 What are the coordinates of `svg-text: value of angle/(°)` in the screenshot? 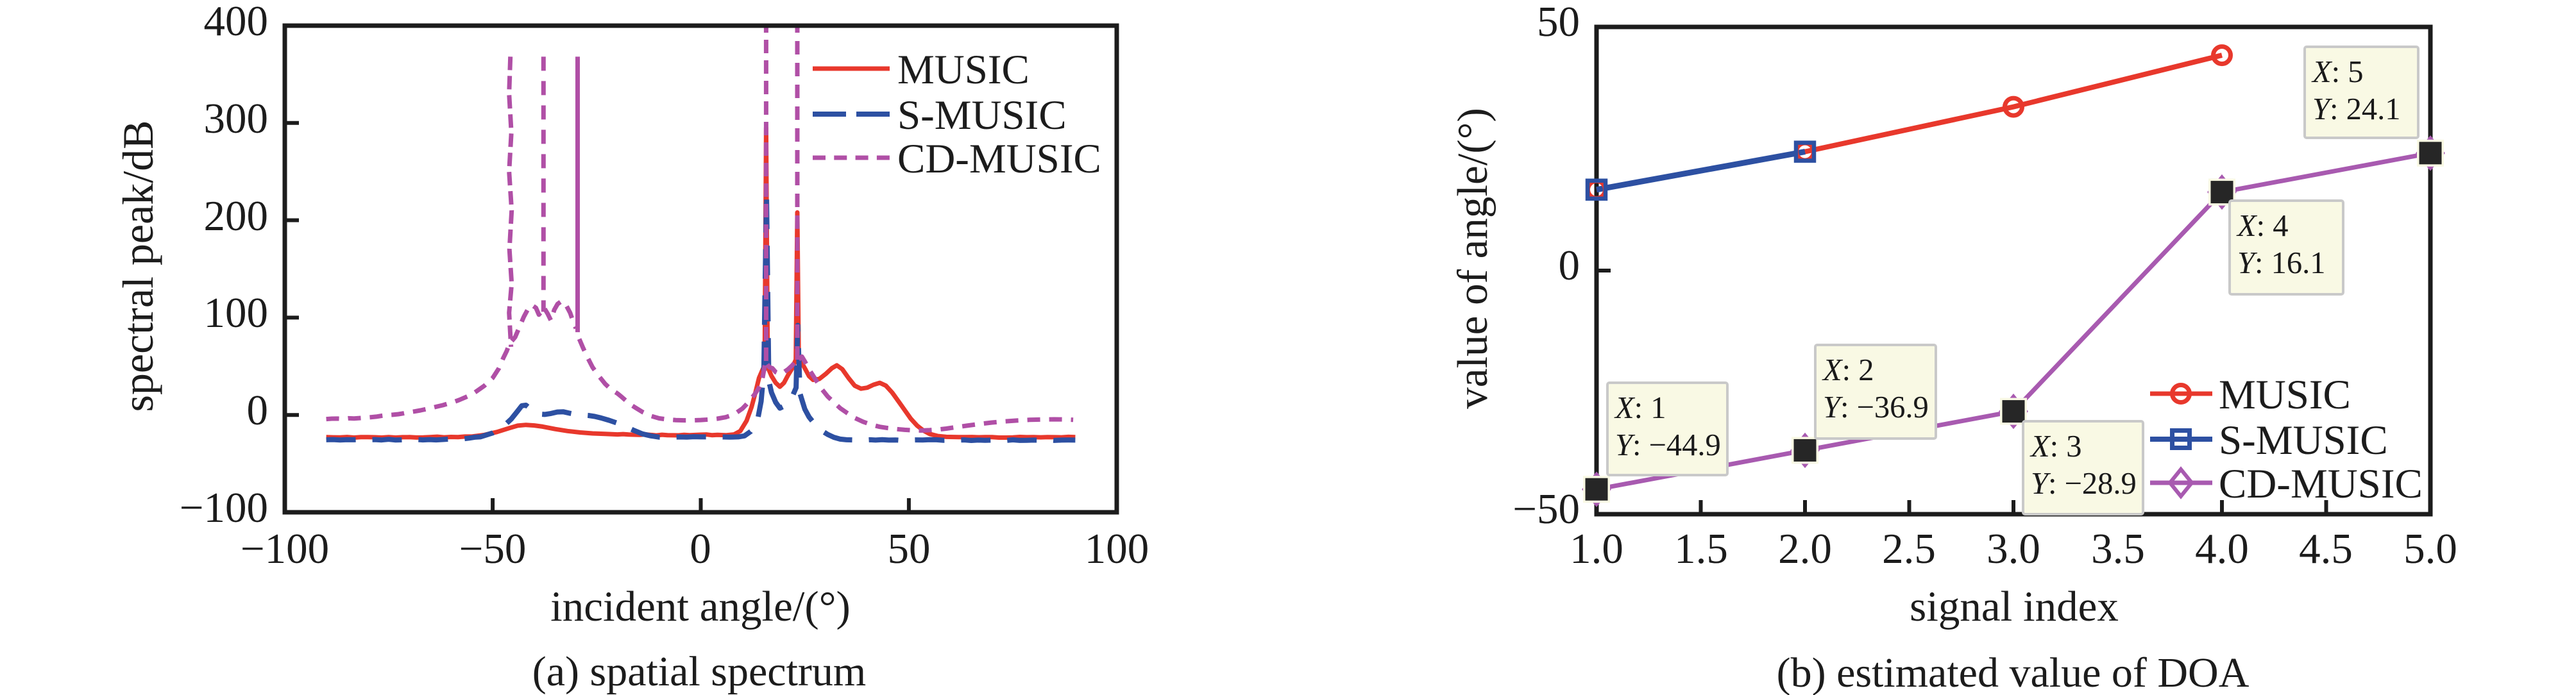 It's located at (1472, 258).